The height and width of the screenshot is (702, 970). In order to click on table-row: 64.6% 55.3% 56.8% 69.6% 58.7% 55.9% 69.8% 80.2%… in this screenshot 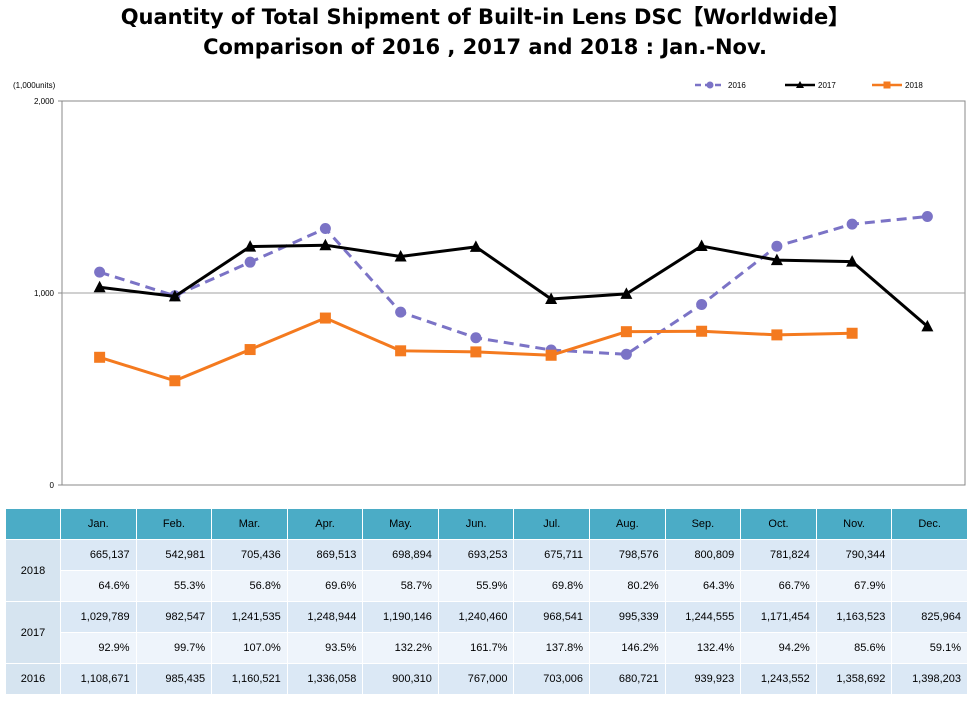, I will do `click(487, 586)`.